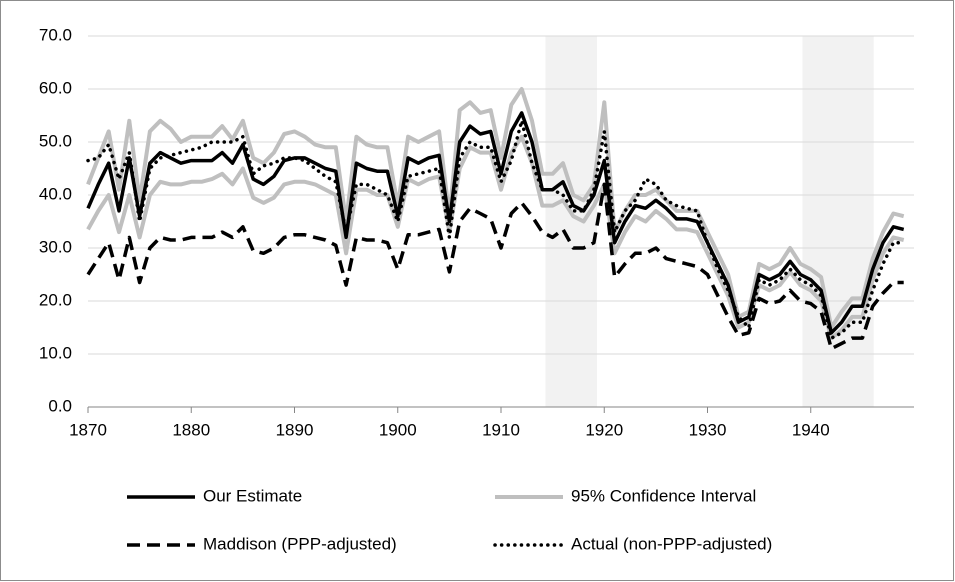  Describe the element at coordinates (300, 543) in the screenshot. I see `legend-label: Maddison (PPP-adjusted)` at that location.